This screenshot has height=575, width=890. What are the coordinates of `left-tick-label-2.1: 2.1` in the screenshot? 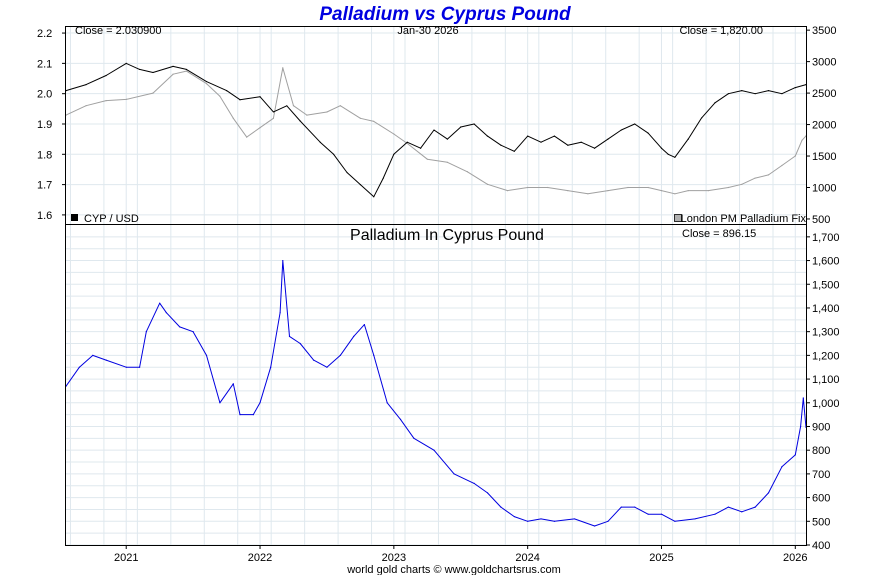 It's located at (44, 64).